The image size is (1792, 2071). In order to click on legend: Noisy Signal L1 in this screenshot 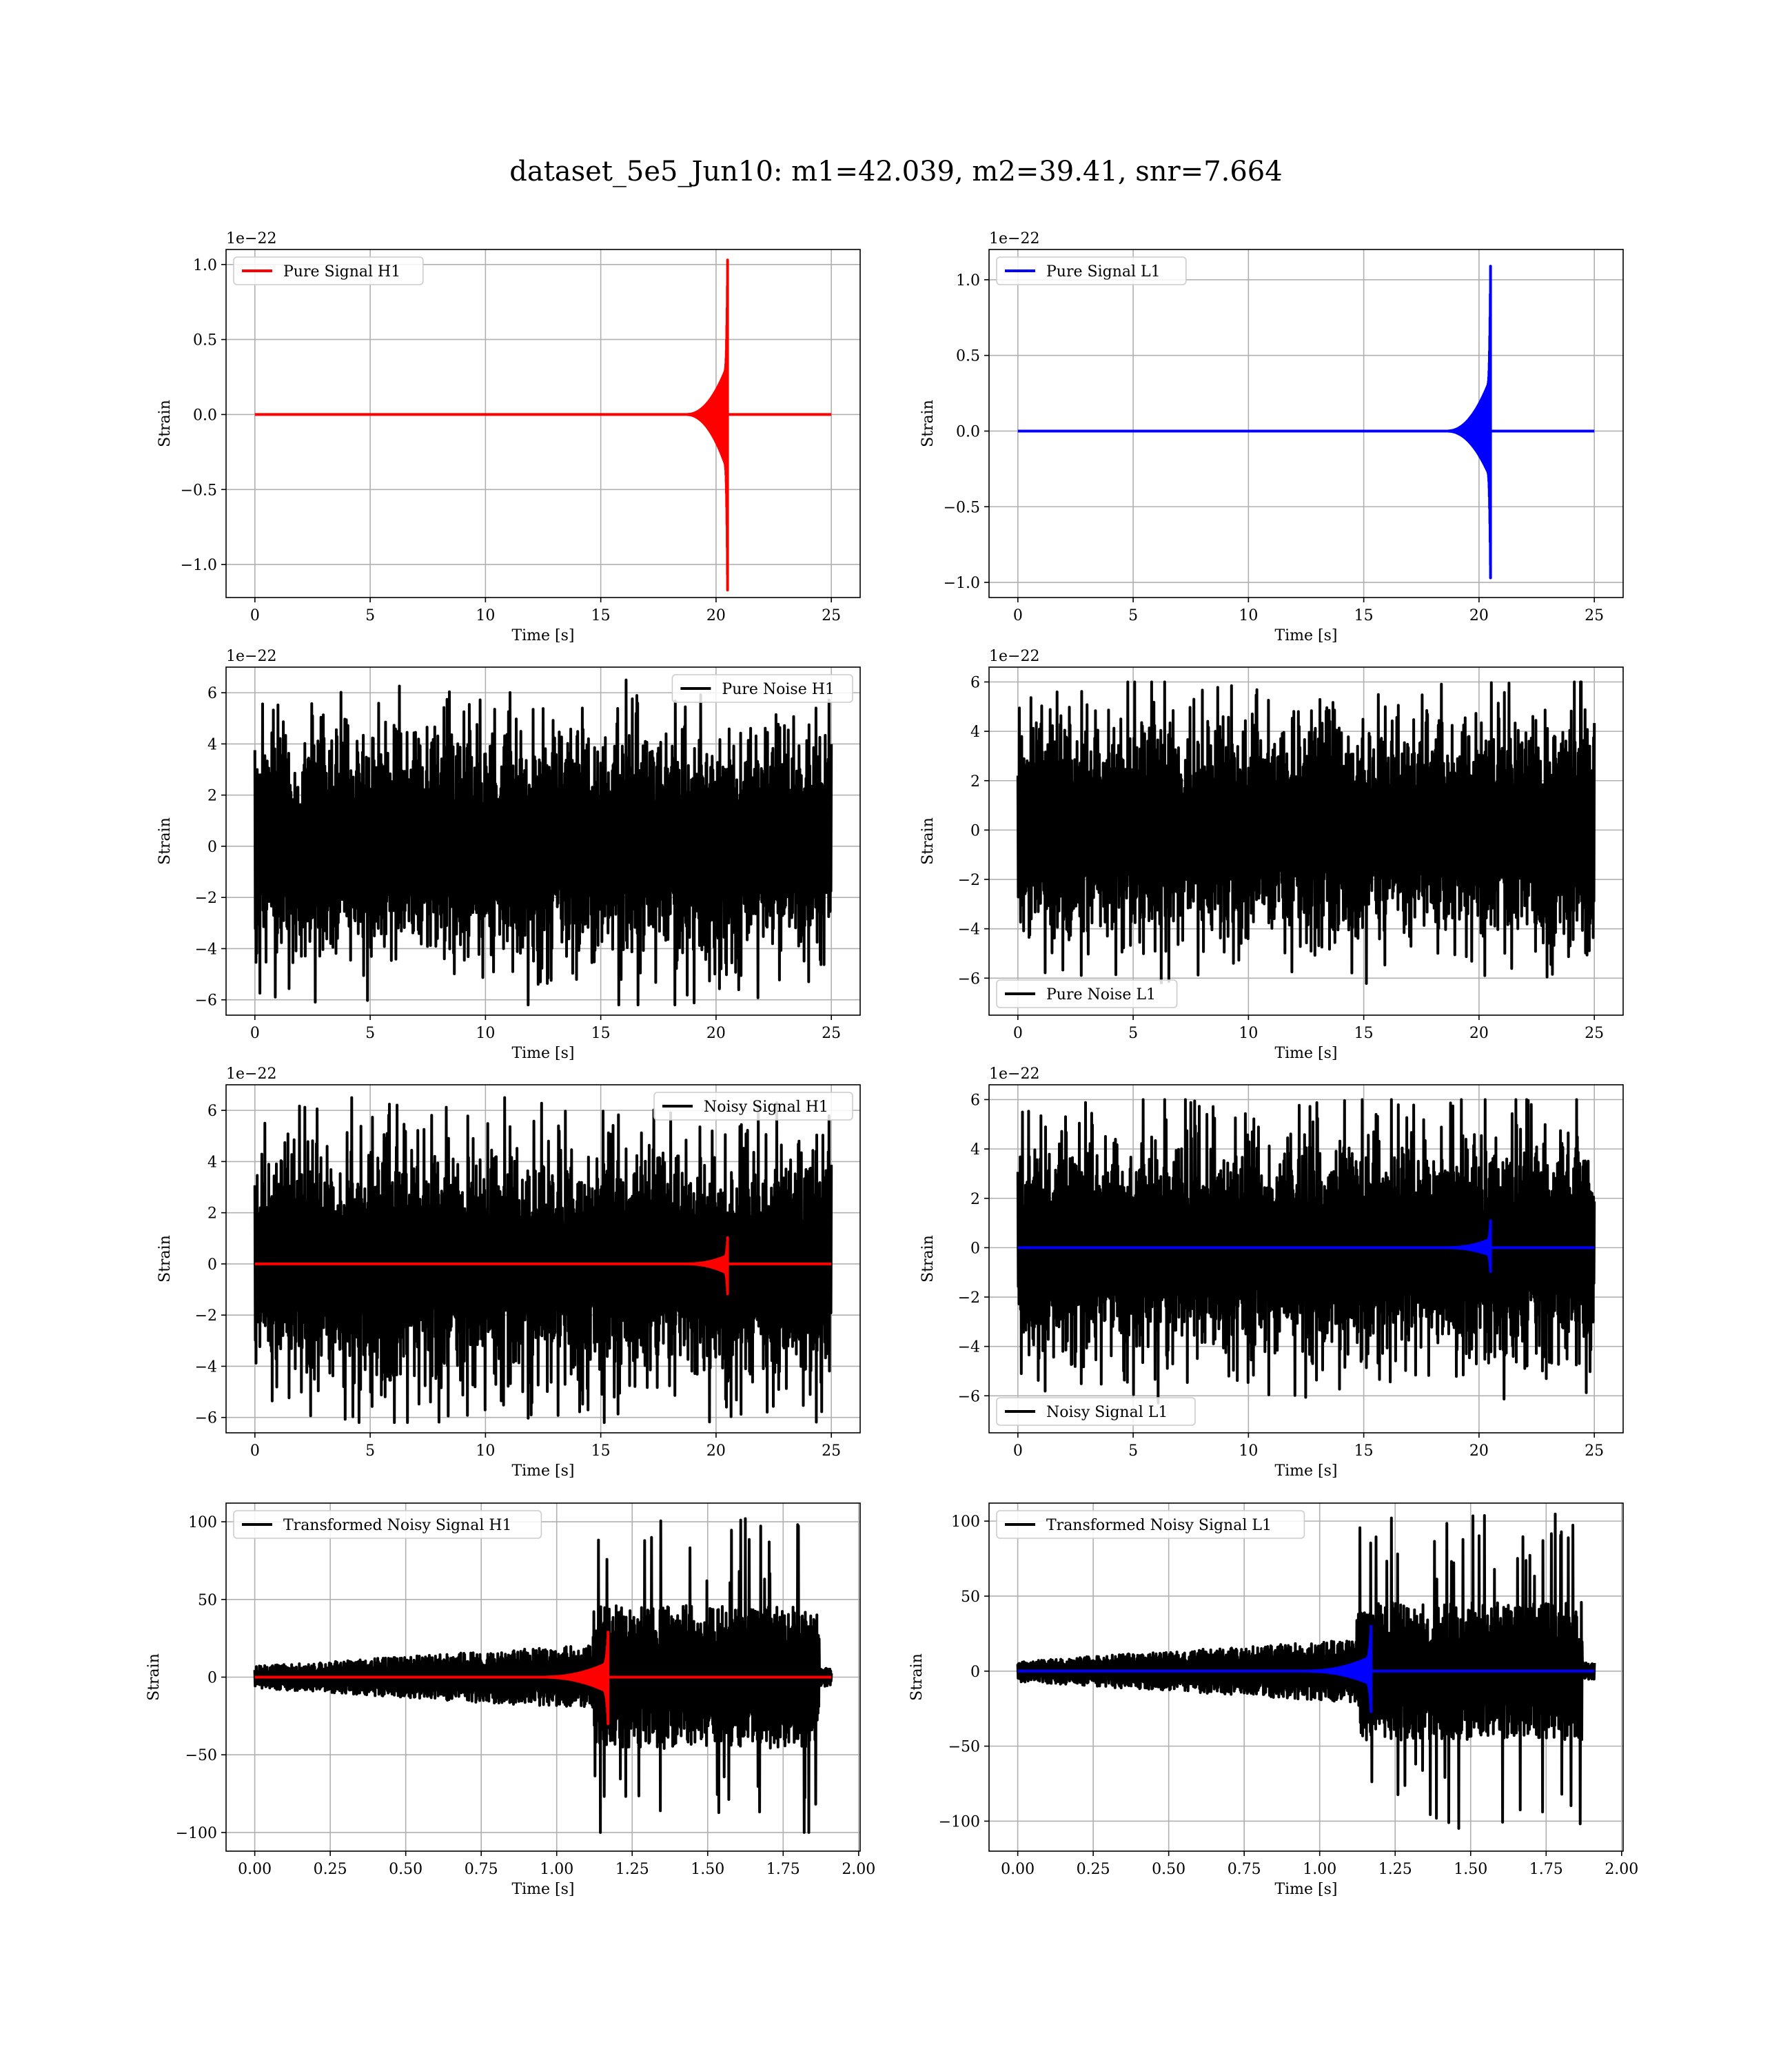, I will do `click(1096, 1411)`.